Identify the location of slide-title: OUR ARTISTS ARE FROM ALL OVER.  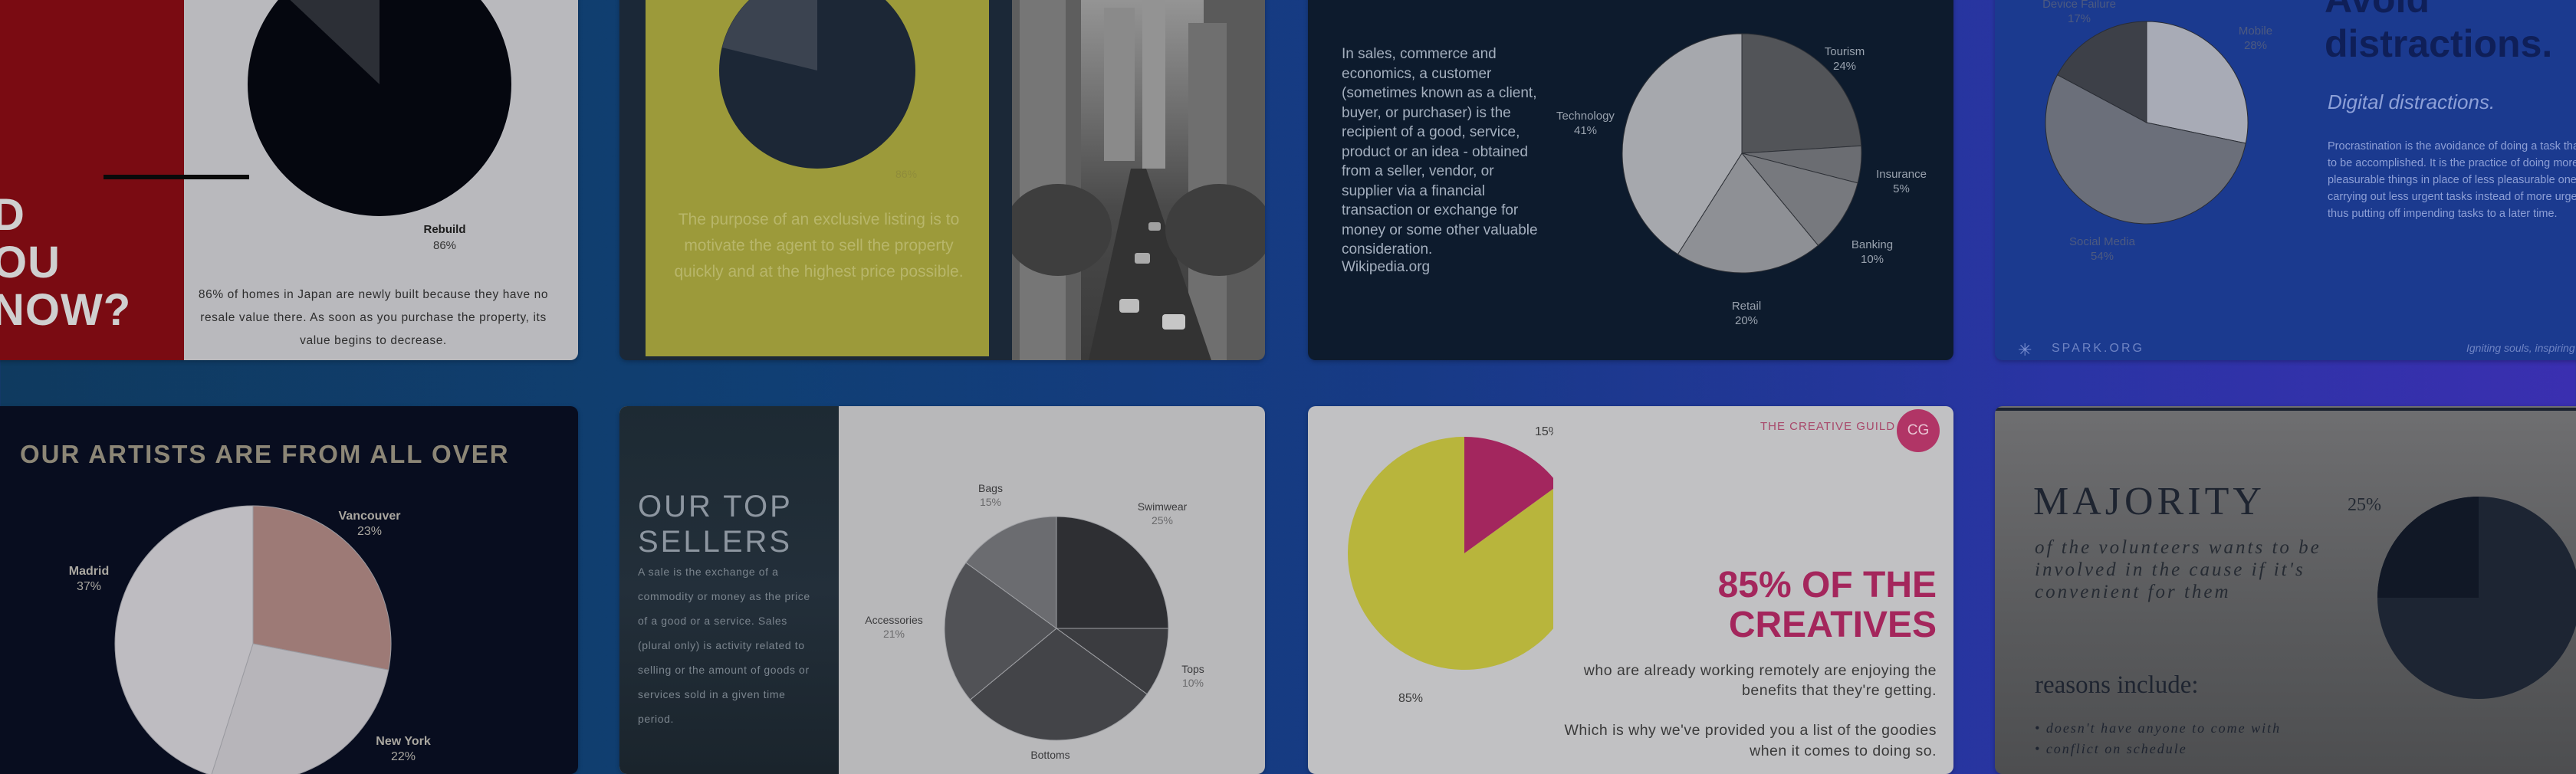
(265, 454).